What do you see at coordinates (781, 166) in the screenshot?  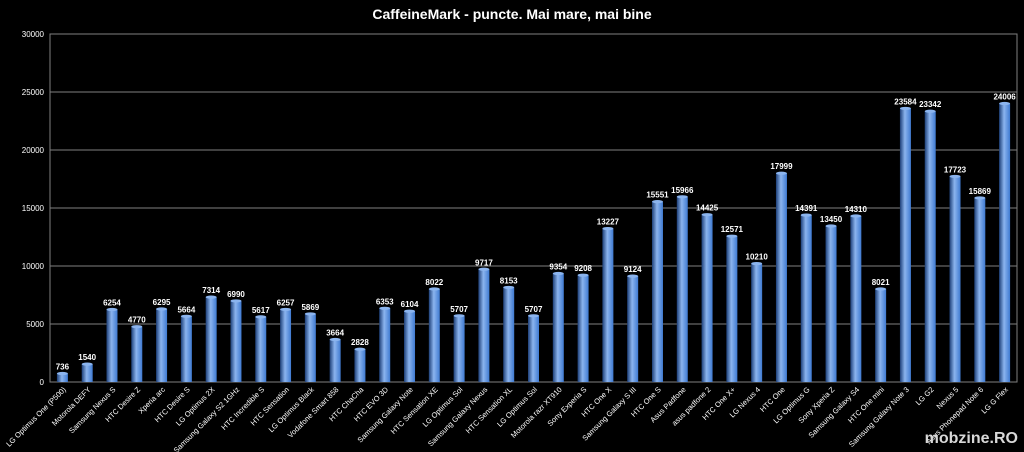 I see `data-label: 17999` at bounding box center [781, 166].